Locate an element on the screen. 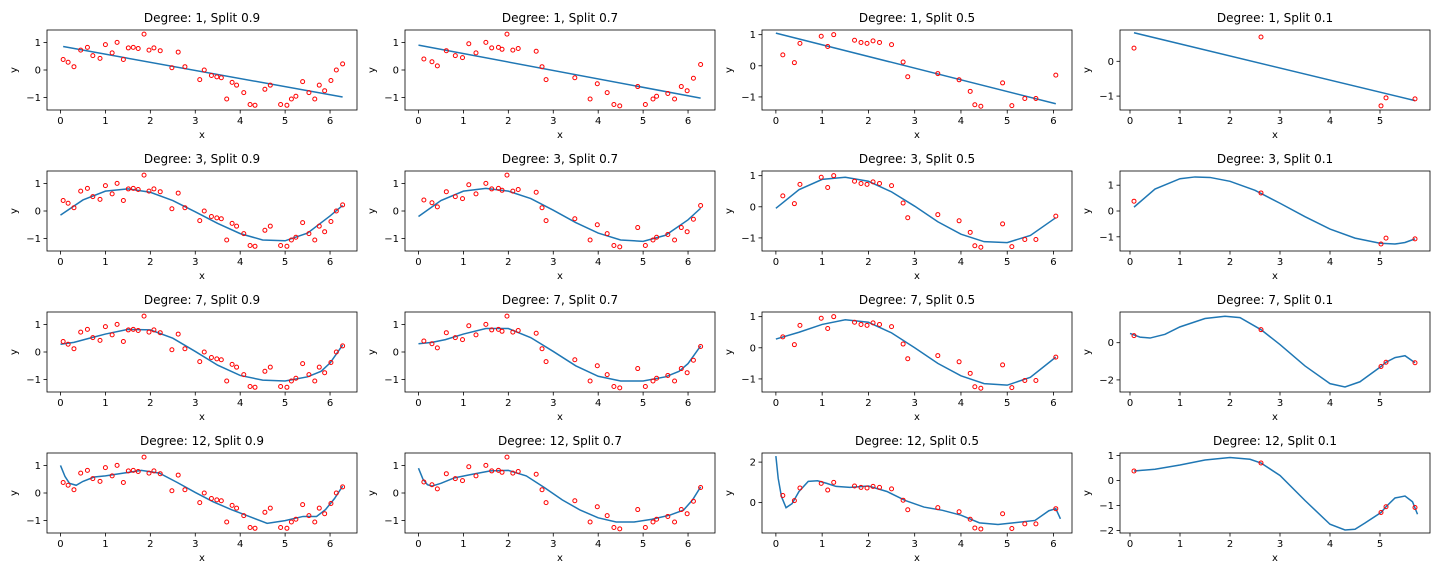 The width and height of the screenshot is (1440, 576). subplot-15: 0 1 2 3 4 5 6 0 2 Degree: 12, Split 0.5 x y is located at coordinates (898, 499).